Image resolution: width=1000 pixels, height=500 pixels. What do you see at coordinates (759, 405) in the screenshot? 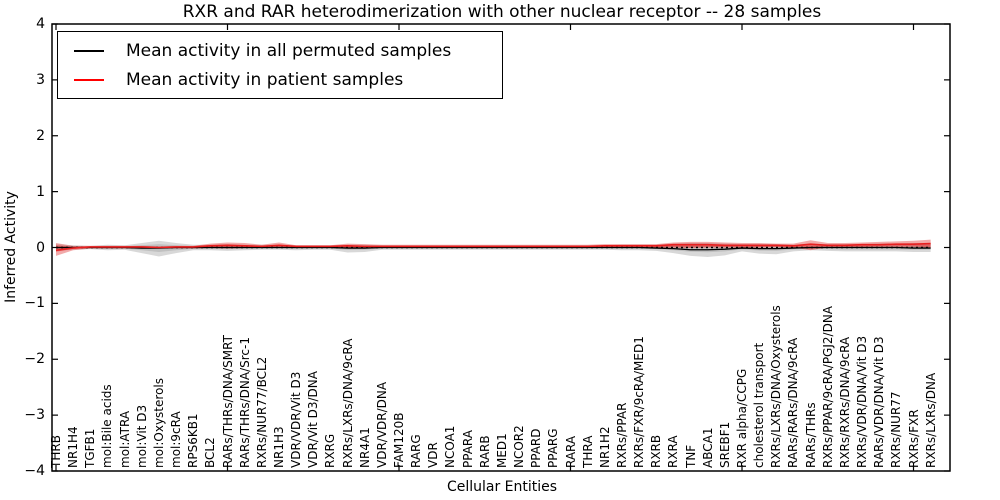
I see `x-category-label: cholesterol transport` at bounding box center [759, 405].